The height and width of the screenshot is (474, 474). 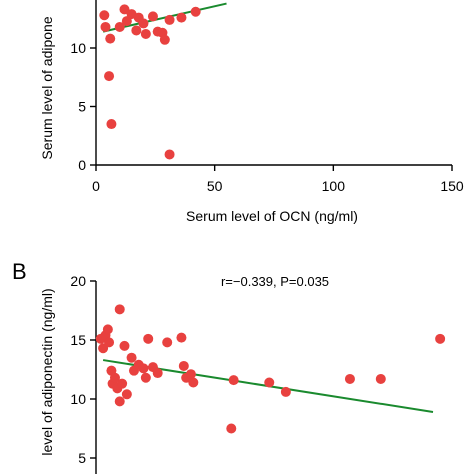 What do you see at coordinates (78, 281) in the screenshot?
I see `y-tick-label: 20` at bounding box center [78, 281].